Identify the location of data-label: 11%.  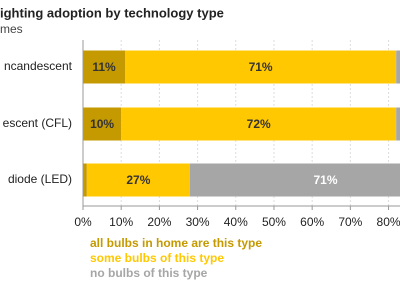
(104, 67).